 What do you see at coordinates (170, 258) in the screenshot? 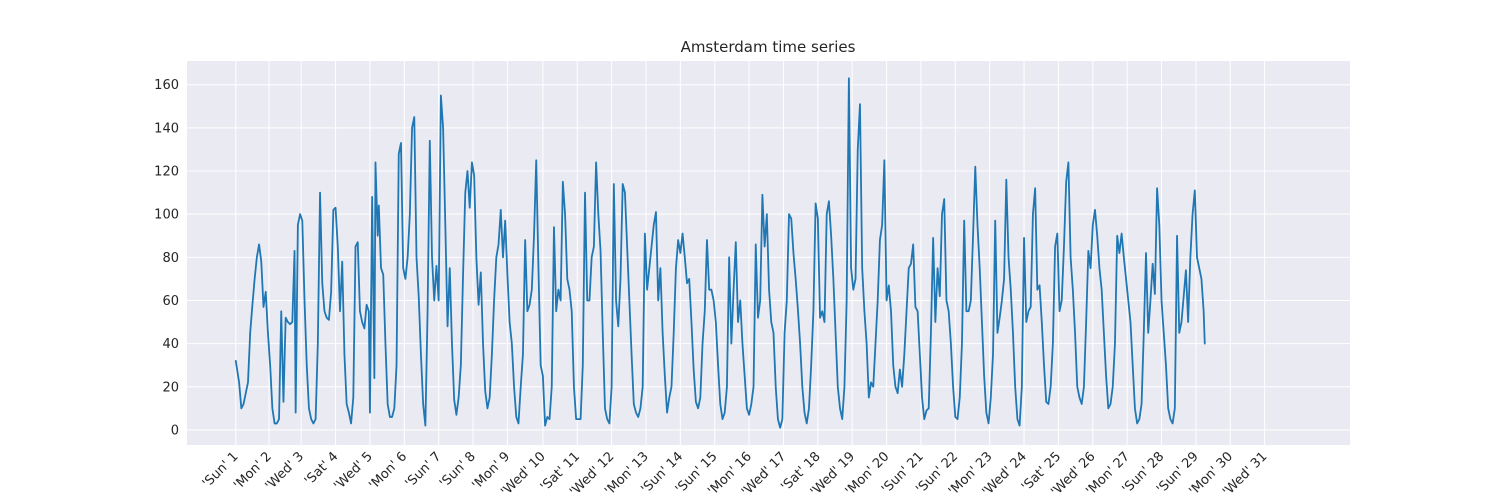
I see `y-tick-label: 80` at bounding box center [170, 258].